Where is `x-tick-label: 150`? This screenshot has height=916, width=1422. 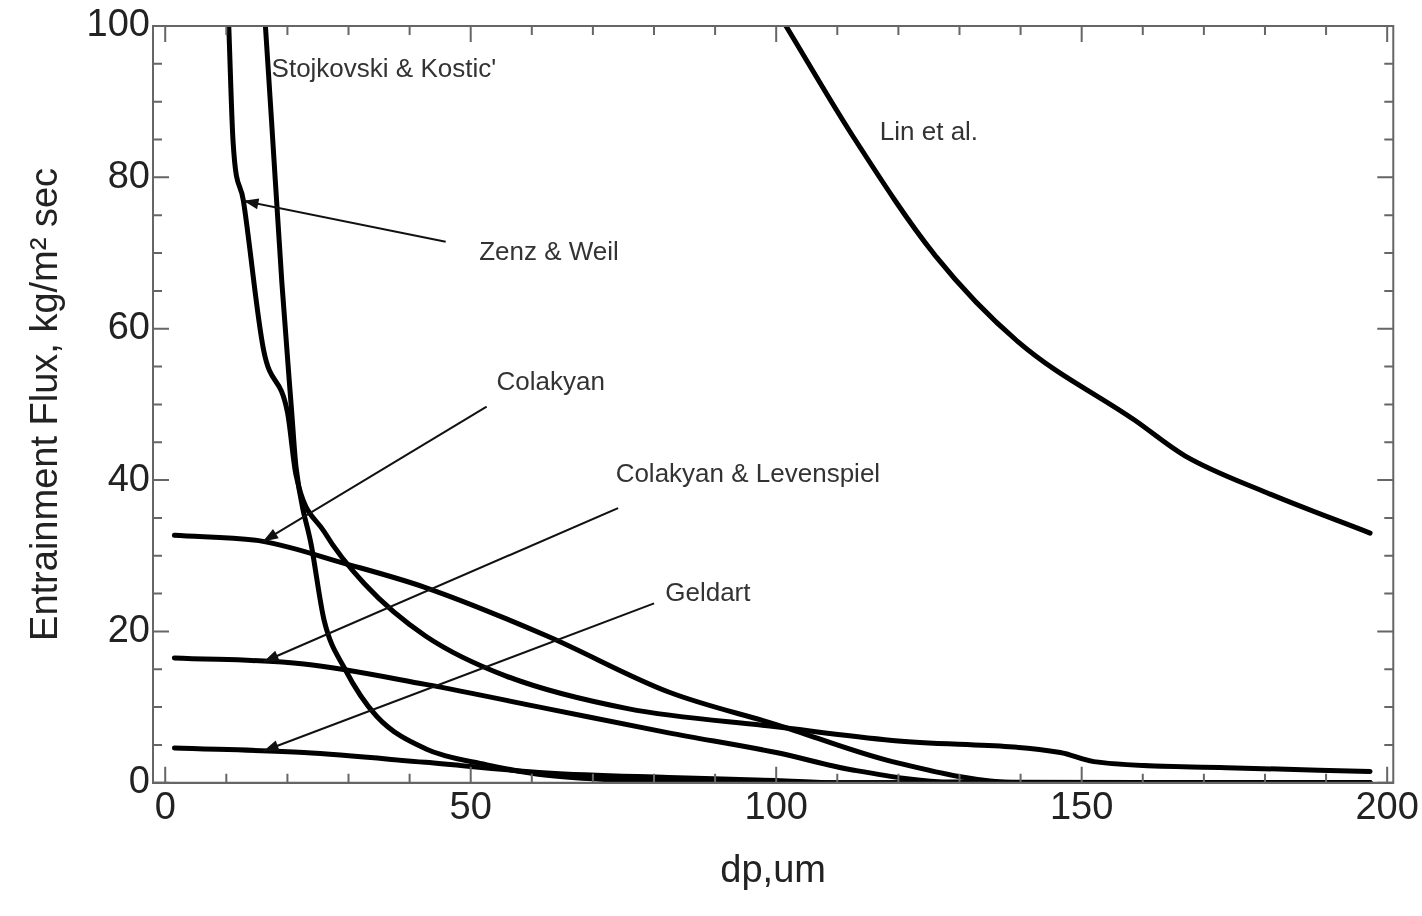 x-tick-label: 150 is located at coordinates (1081, 806).